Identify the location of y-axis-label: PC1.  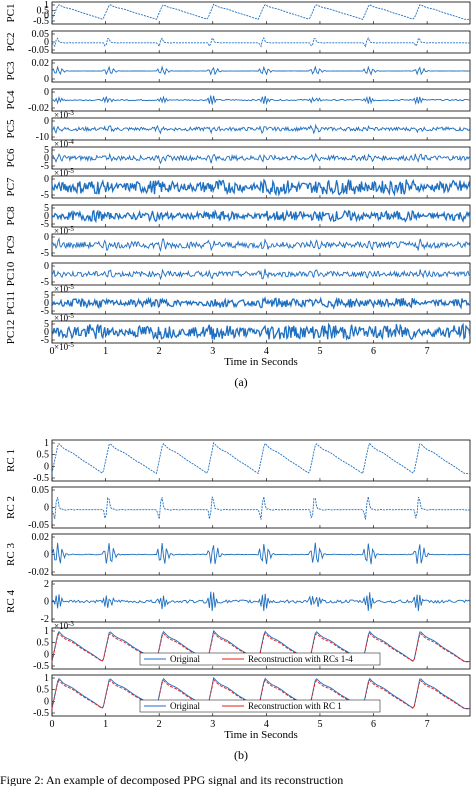
(11, 13).